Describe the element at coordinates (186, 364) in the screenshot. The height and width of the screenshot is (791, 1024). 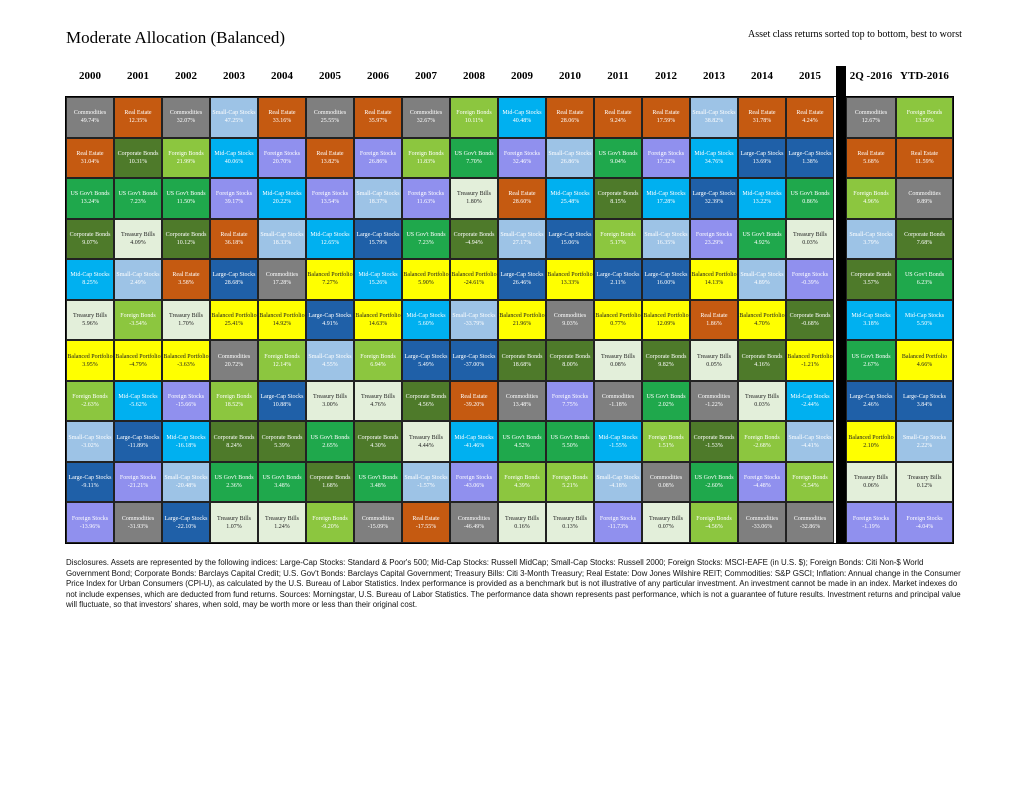
I see `return-value: -3.63%` at that location.